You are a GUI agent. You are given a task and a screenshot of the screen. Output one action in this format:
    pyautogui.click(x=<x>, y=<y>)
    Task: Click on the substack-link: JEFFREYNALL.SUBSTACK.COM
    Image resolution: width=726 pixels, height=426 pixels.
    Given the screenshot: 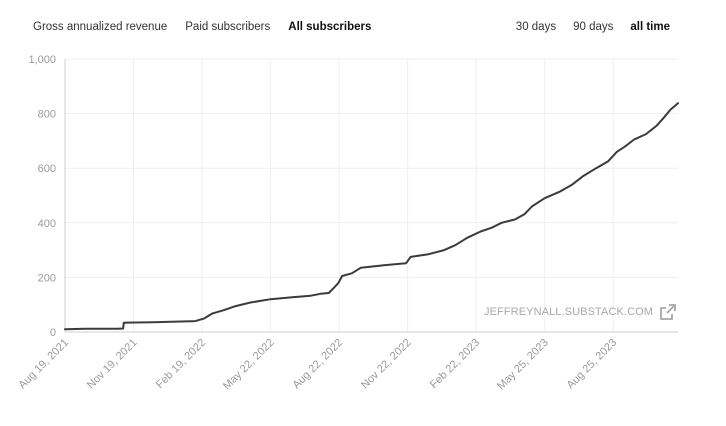 What is the action you would take?
    pyautogui.click(x=580, y=312)
    